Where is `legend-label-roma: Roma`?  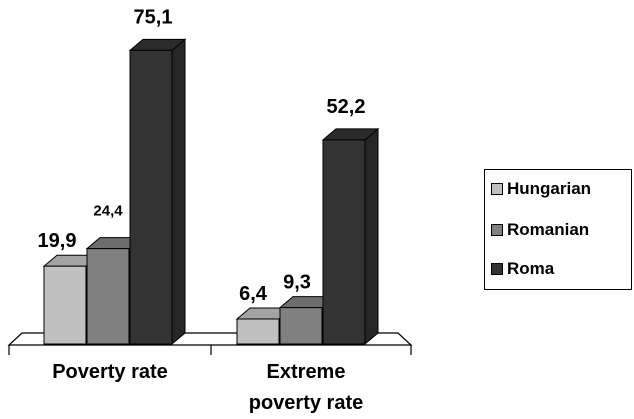 legend-label-roma: Roma is located at coordinates (531, 268).